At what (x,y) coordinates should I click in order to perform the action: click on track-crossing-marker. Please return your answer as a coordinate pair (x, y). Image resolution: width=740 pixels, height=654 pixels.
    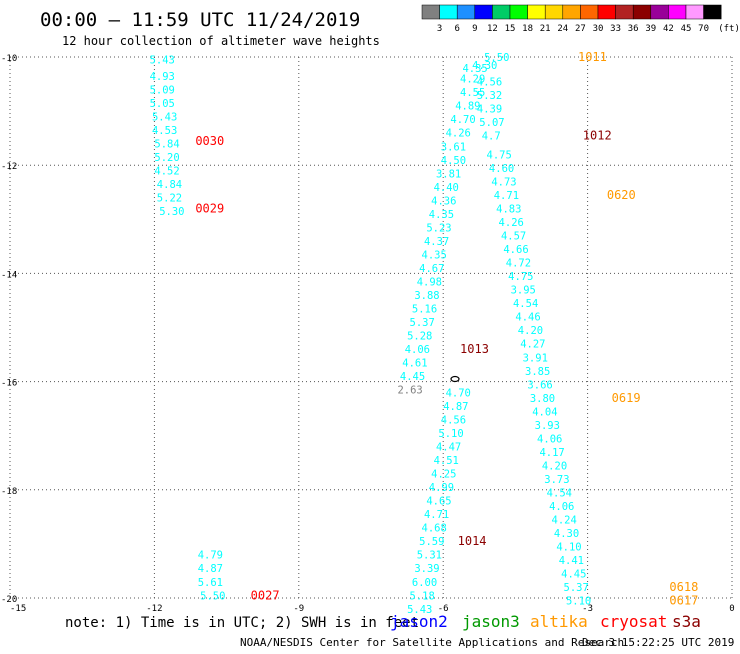
    Looking at the image, I should click on (455, 379).